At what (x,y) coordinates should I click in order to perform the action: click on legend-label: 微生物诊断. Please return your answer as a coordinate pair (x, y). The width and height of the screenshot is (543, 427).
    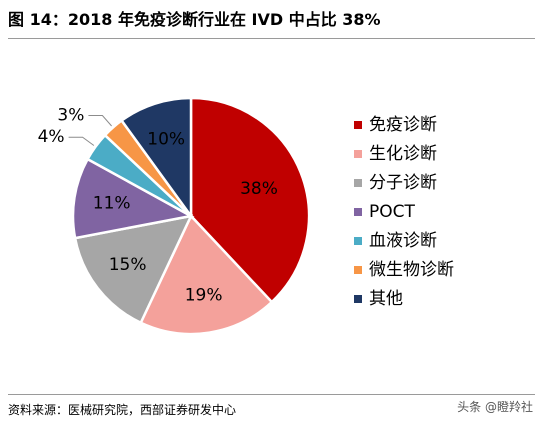
    Looking at the image, I should click on (411, 270).